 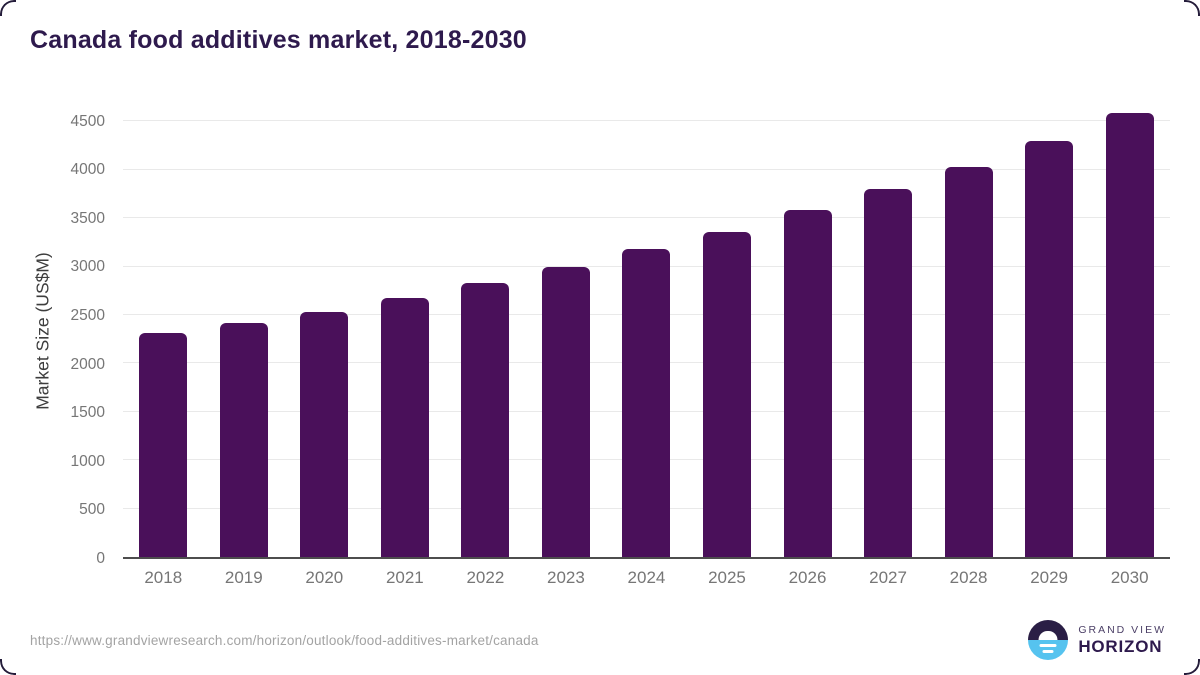 I want to click on y-tick-label-0: 0, so click(x=100, y=558).